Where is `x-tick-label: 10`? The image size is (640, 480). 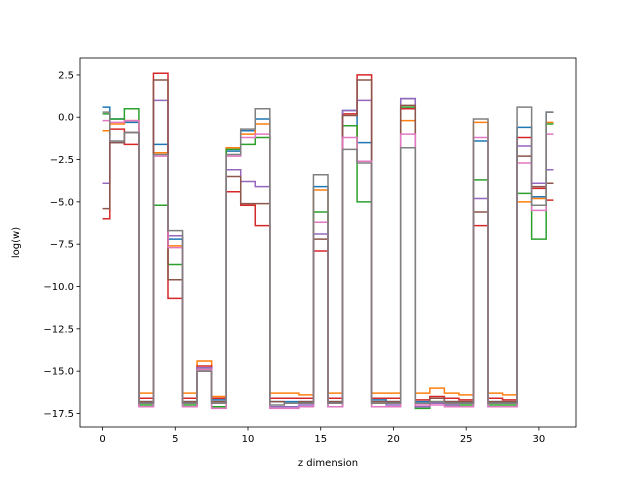 x-tick-label: 10 is located at coordinates (248, 439).